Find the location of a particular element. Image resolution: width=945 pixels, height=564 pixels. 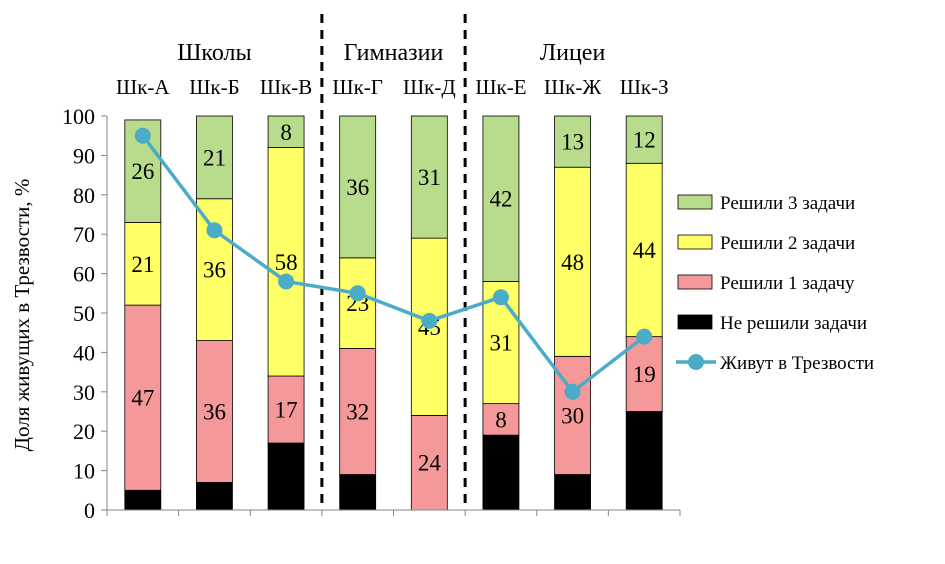

group-header: Гимназии is located at coordinates (394, 53).